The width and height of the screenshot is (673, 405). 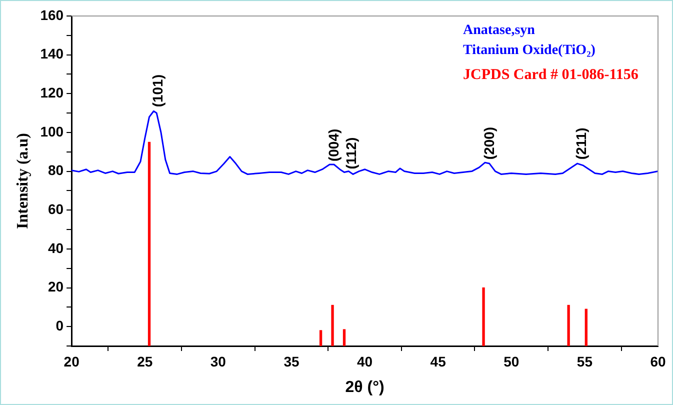 I want to click on y-tick-label: 120, so click(x=52, y=92).